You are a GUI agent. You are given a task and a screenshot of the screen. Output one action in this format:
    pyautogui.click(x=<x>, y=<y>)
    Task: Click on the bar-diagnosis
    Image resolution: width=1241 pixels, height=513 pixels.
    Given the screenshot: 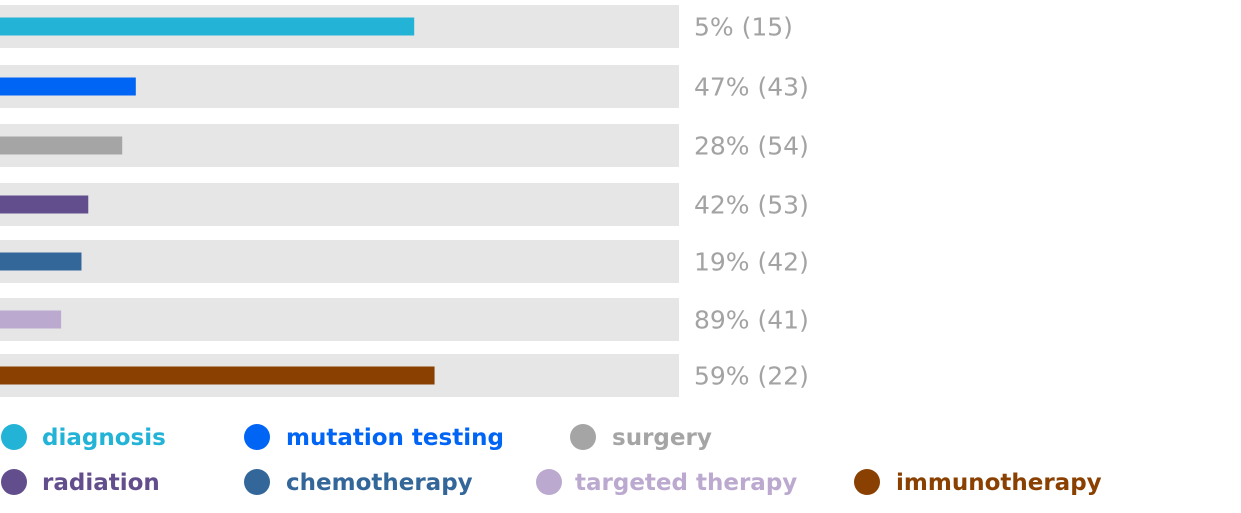 What is the action you would take?
    pyautogui.click(x=207, y=26)
    